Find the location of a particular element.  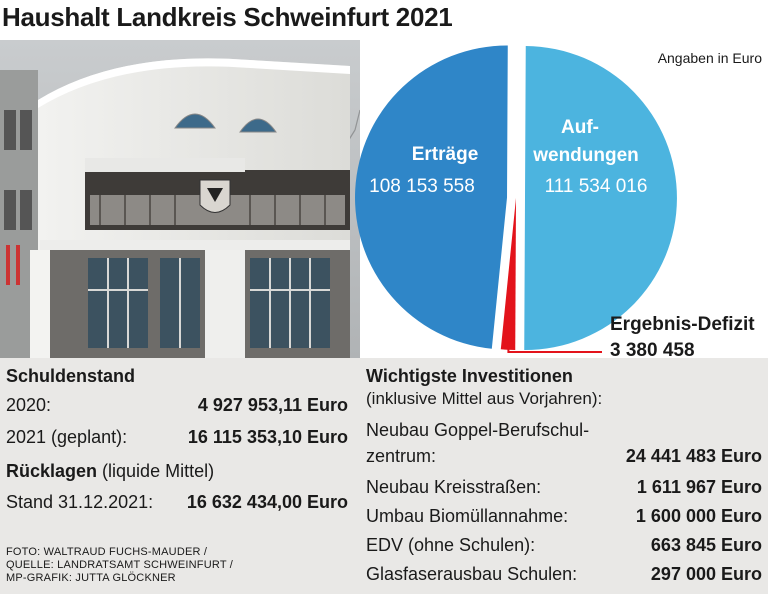

investition-row: EDV (ohne Schulen): 663 845 Euro is located at coordinates (564, 545).